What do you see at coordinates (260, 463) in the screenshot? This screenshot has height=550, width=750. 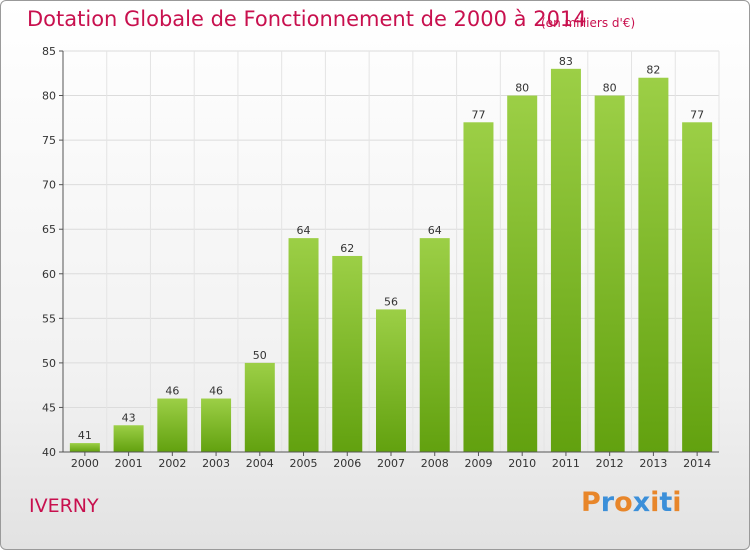 I see `x-tick-label: 2004` at bounding box center [260, 463].